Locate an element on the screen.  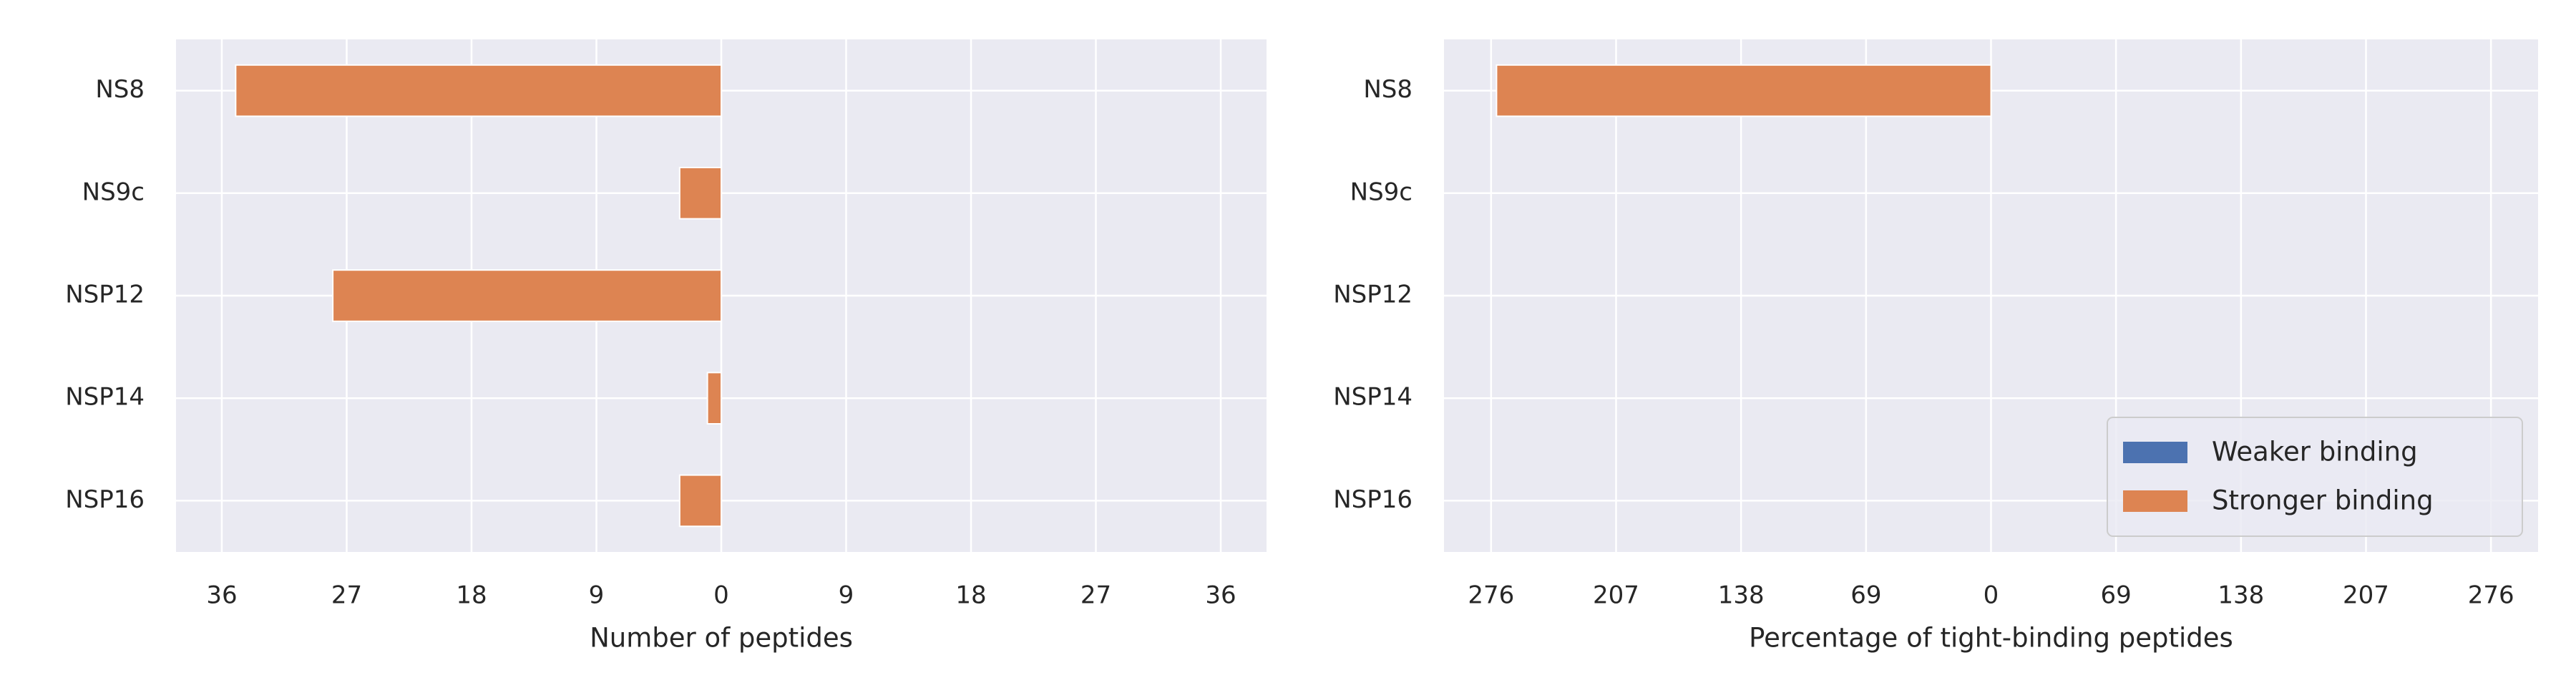
legend-label: Stronger binding is located at coordinates (2323, 500).